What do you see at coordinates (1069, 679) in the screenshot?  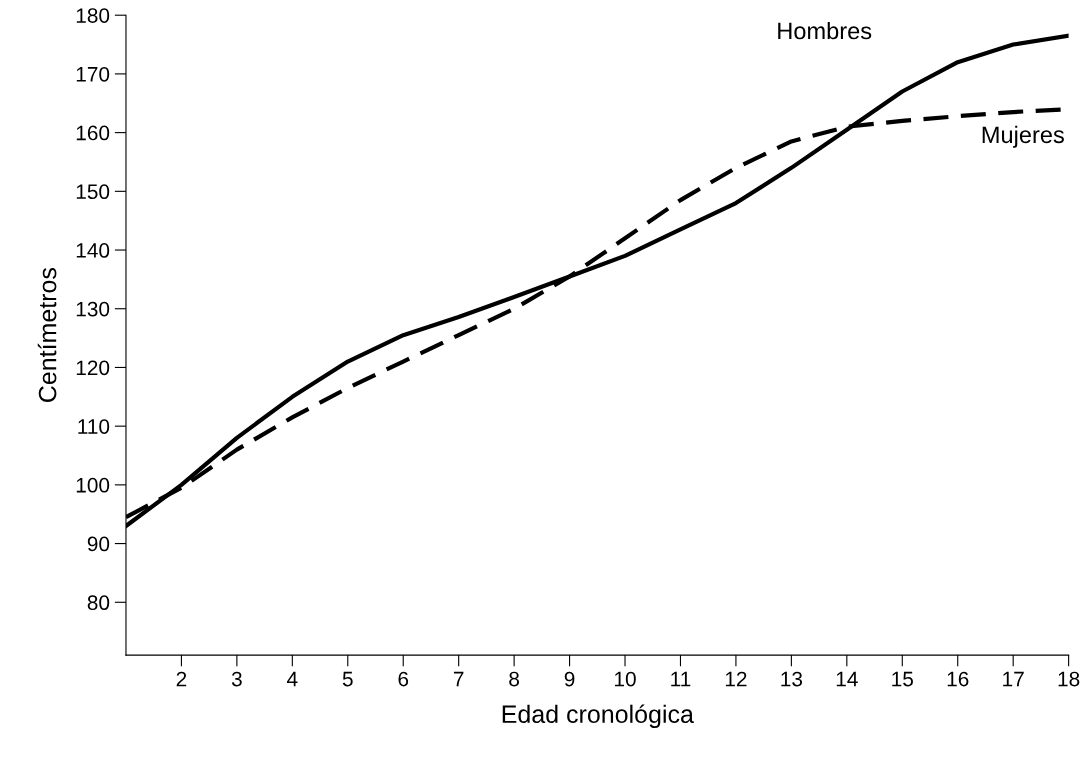 I see `x-tick-label: 18` at bounding box center [1069, 679].